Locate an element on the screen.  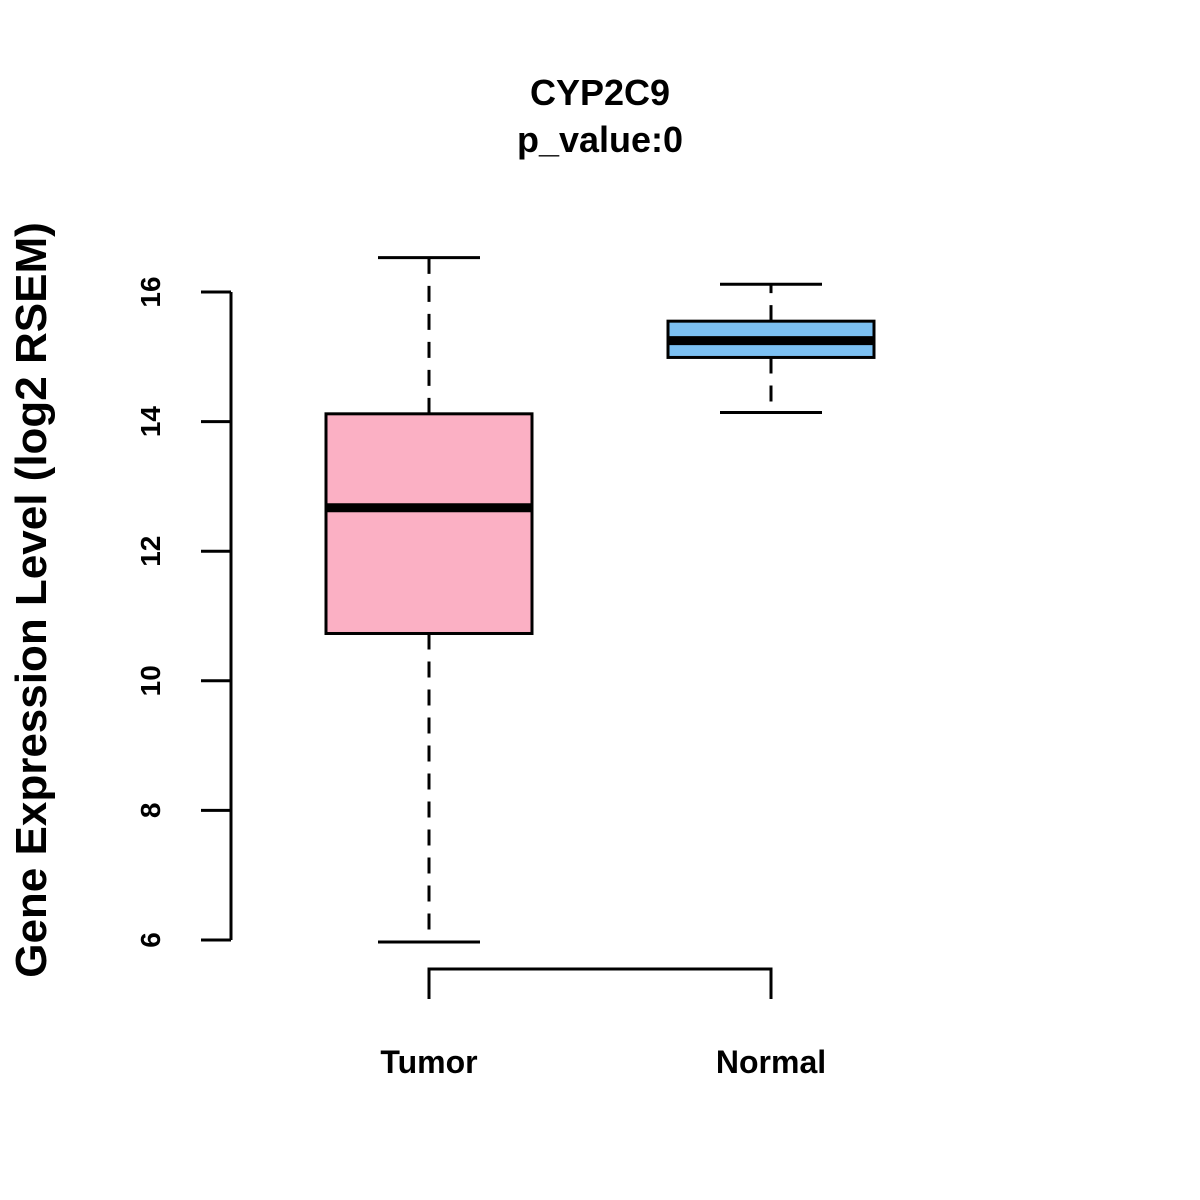
chart-subtitle: p_value:0 is located at coordinates (600, 139).